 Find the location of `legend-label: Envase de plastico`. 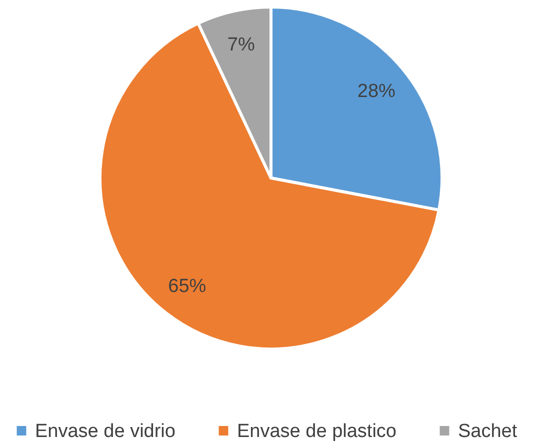

legend-label: Envase de plastico is located at coordinates (316, 431).